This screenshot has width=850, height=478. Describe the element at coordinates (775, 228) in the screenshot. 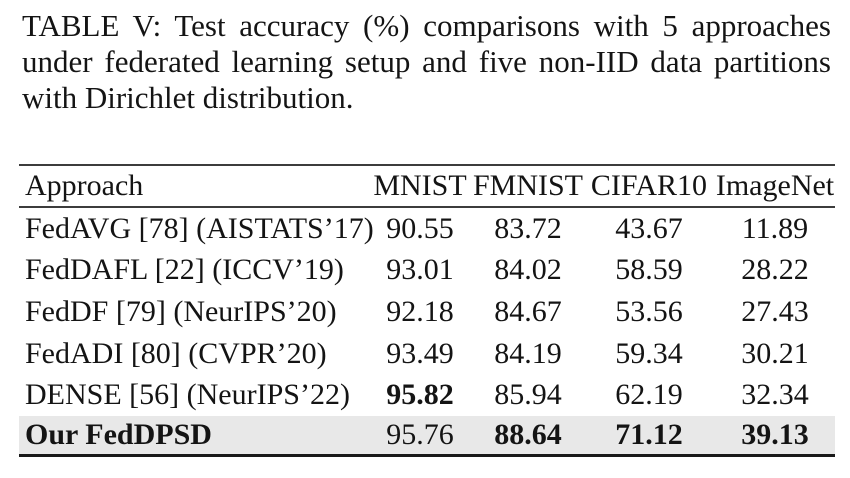

I see `imagenet-value: 11.89` at that location.